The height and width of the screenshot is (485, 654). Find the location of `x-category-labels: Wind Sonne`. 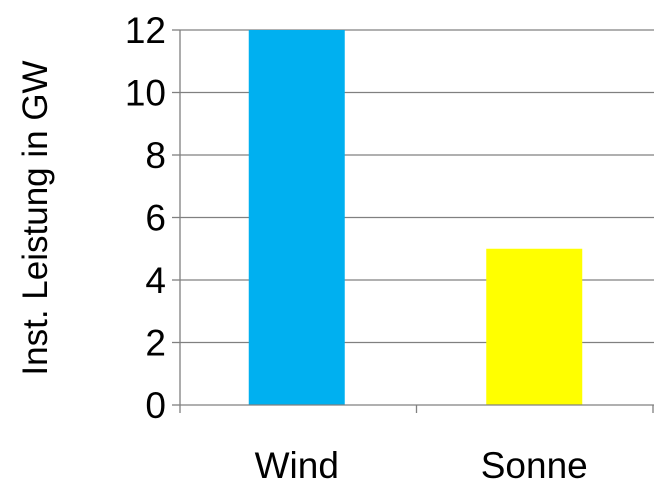

x-category-labels: Wind Sonne is located at coordinates (421, 465).